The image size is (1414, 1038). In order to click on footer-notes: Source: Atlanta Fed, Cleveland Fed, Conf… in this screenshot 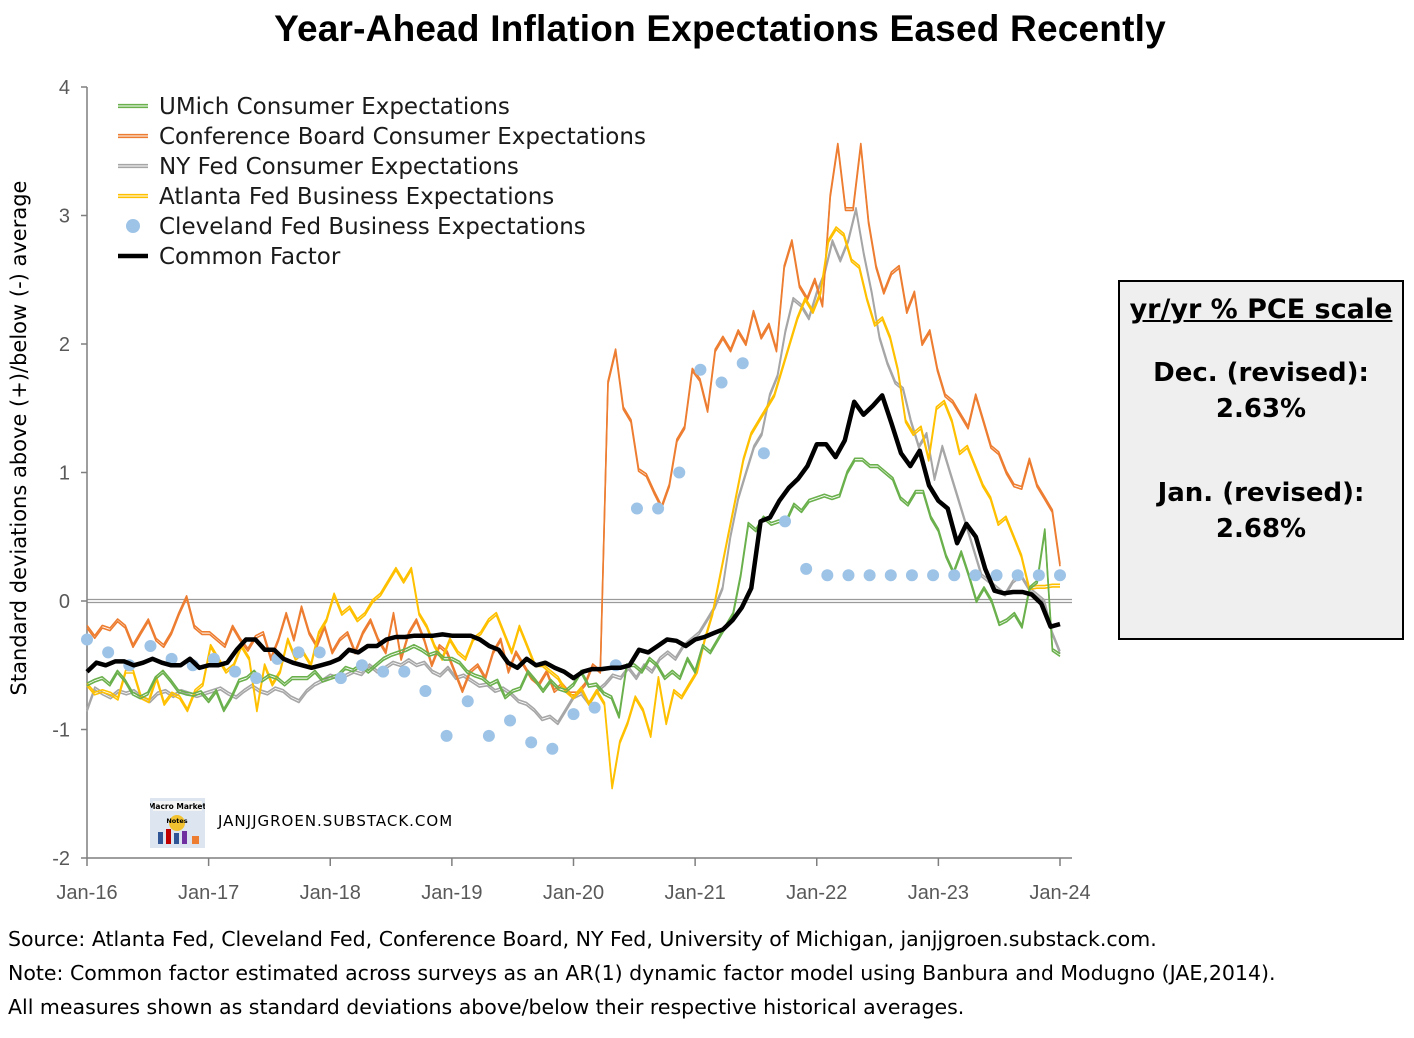, I will do `click(708, 973)`.